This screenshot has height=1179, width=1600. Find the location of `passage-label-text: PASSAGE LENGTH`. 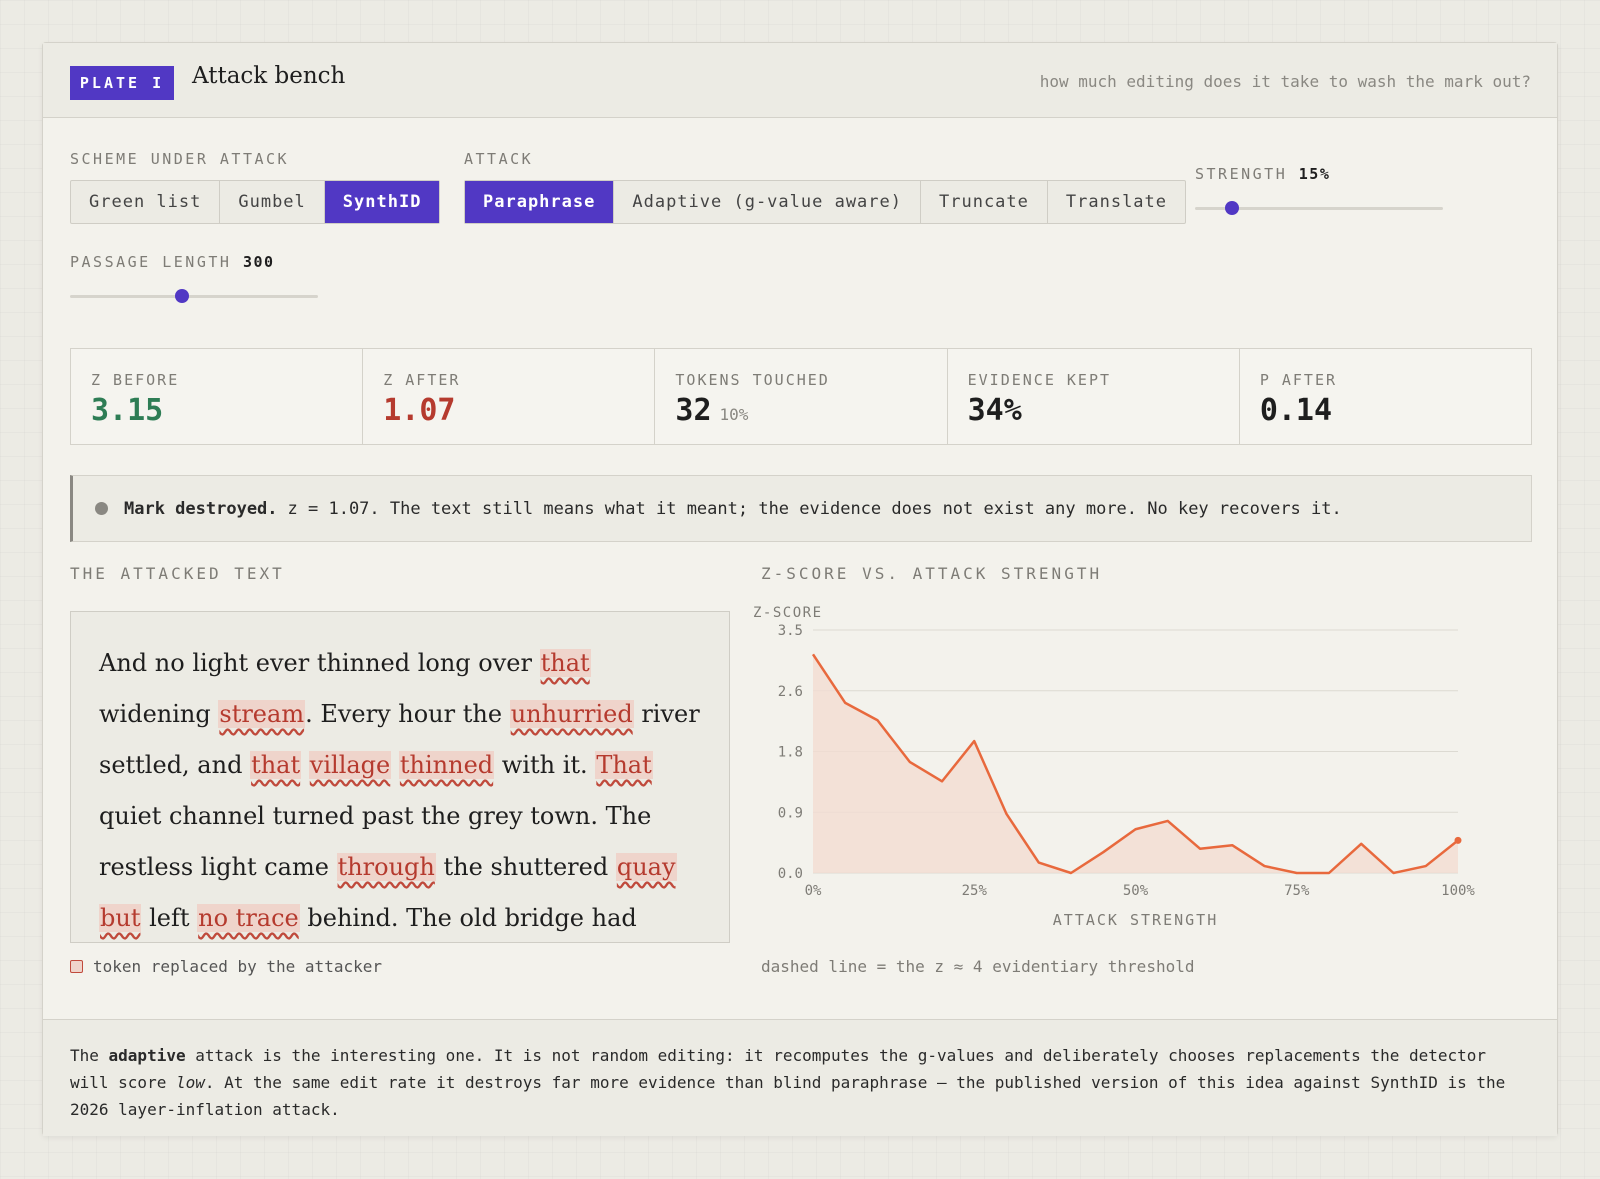

passage-label-text: PASSAGE LENGTH is located at coordinates (151, 262).